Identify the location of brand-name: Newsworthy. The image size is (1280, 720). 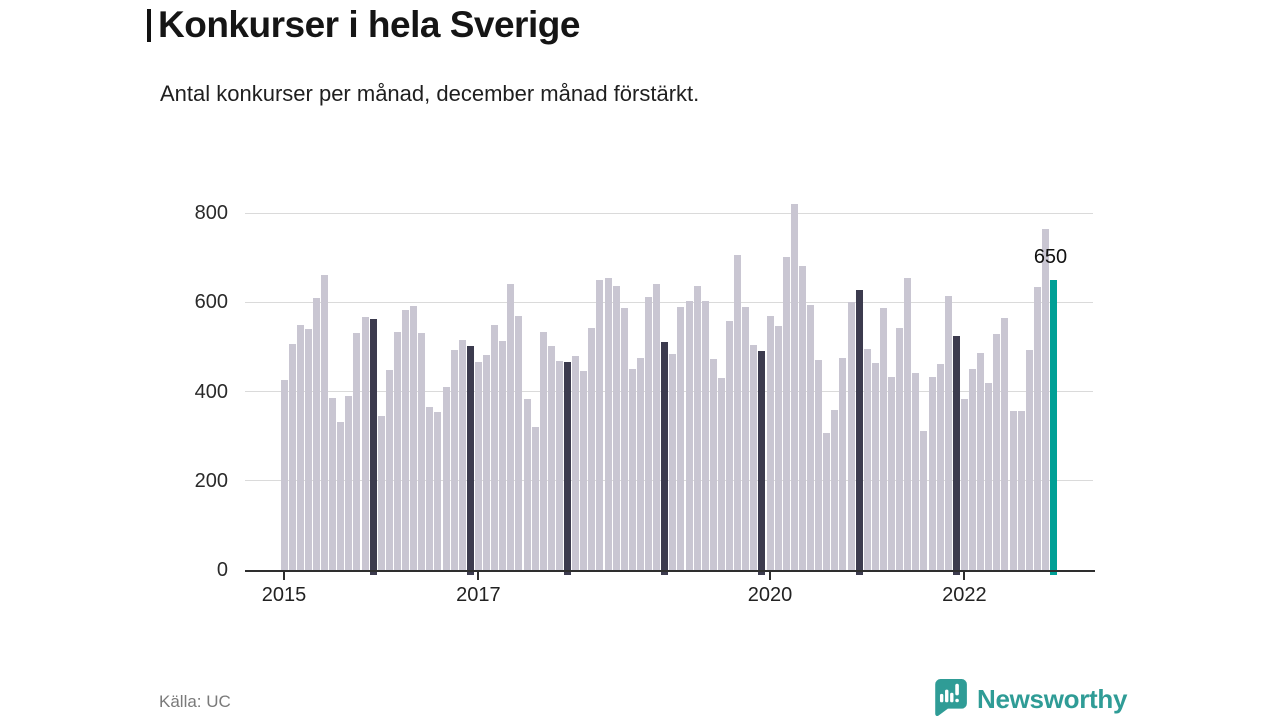
(1052, 699).